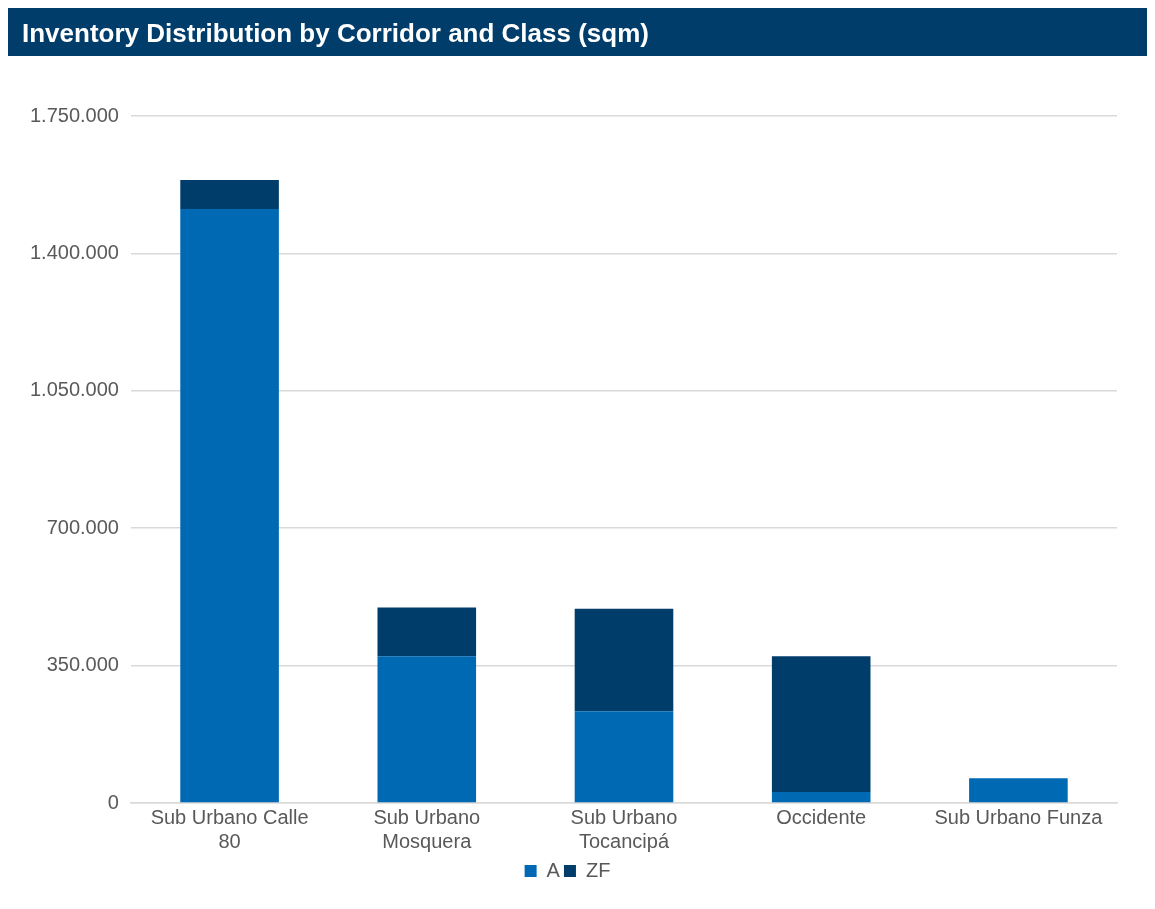 The image size is (1155, 909). I want to click on legend-label: A, so click(553, 869).